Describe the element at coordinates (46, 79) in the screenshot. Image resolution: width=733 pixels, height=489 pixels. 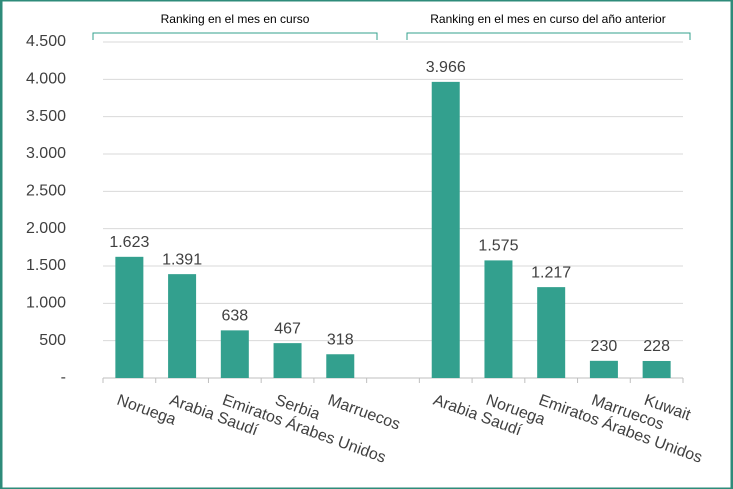
I see `y-tick-label: 4.000` at that location.